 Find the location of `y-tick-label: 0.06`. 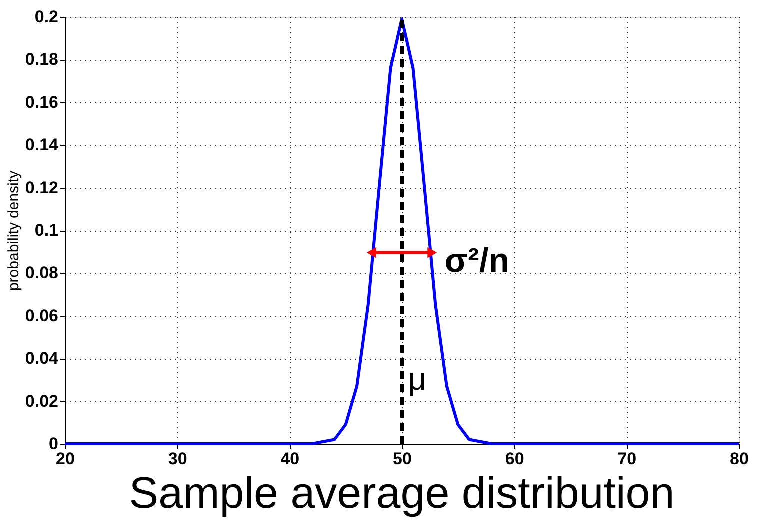

y-tick-label: 0.06 is located at coordinates (41, 316).